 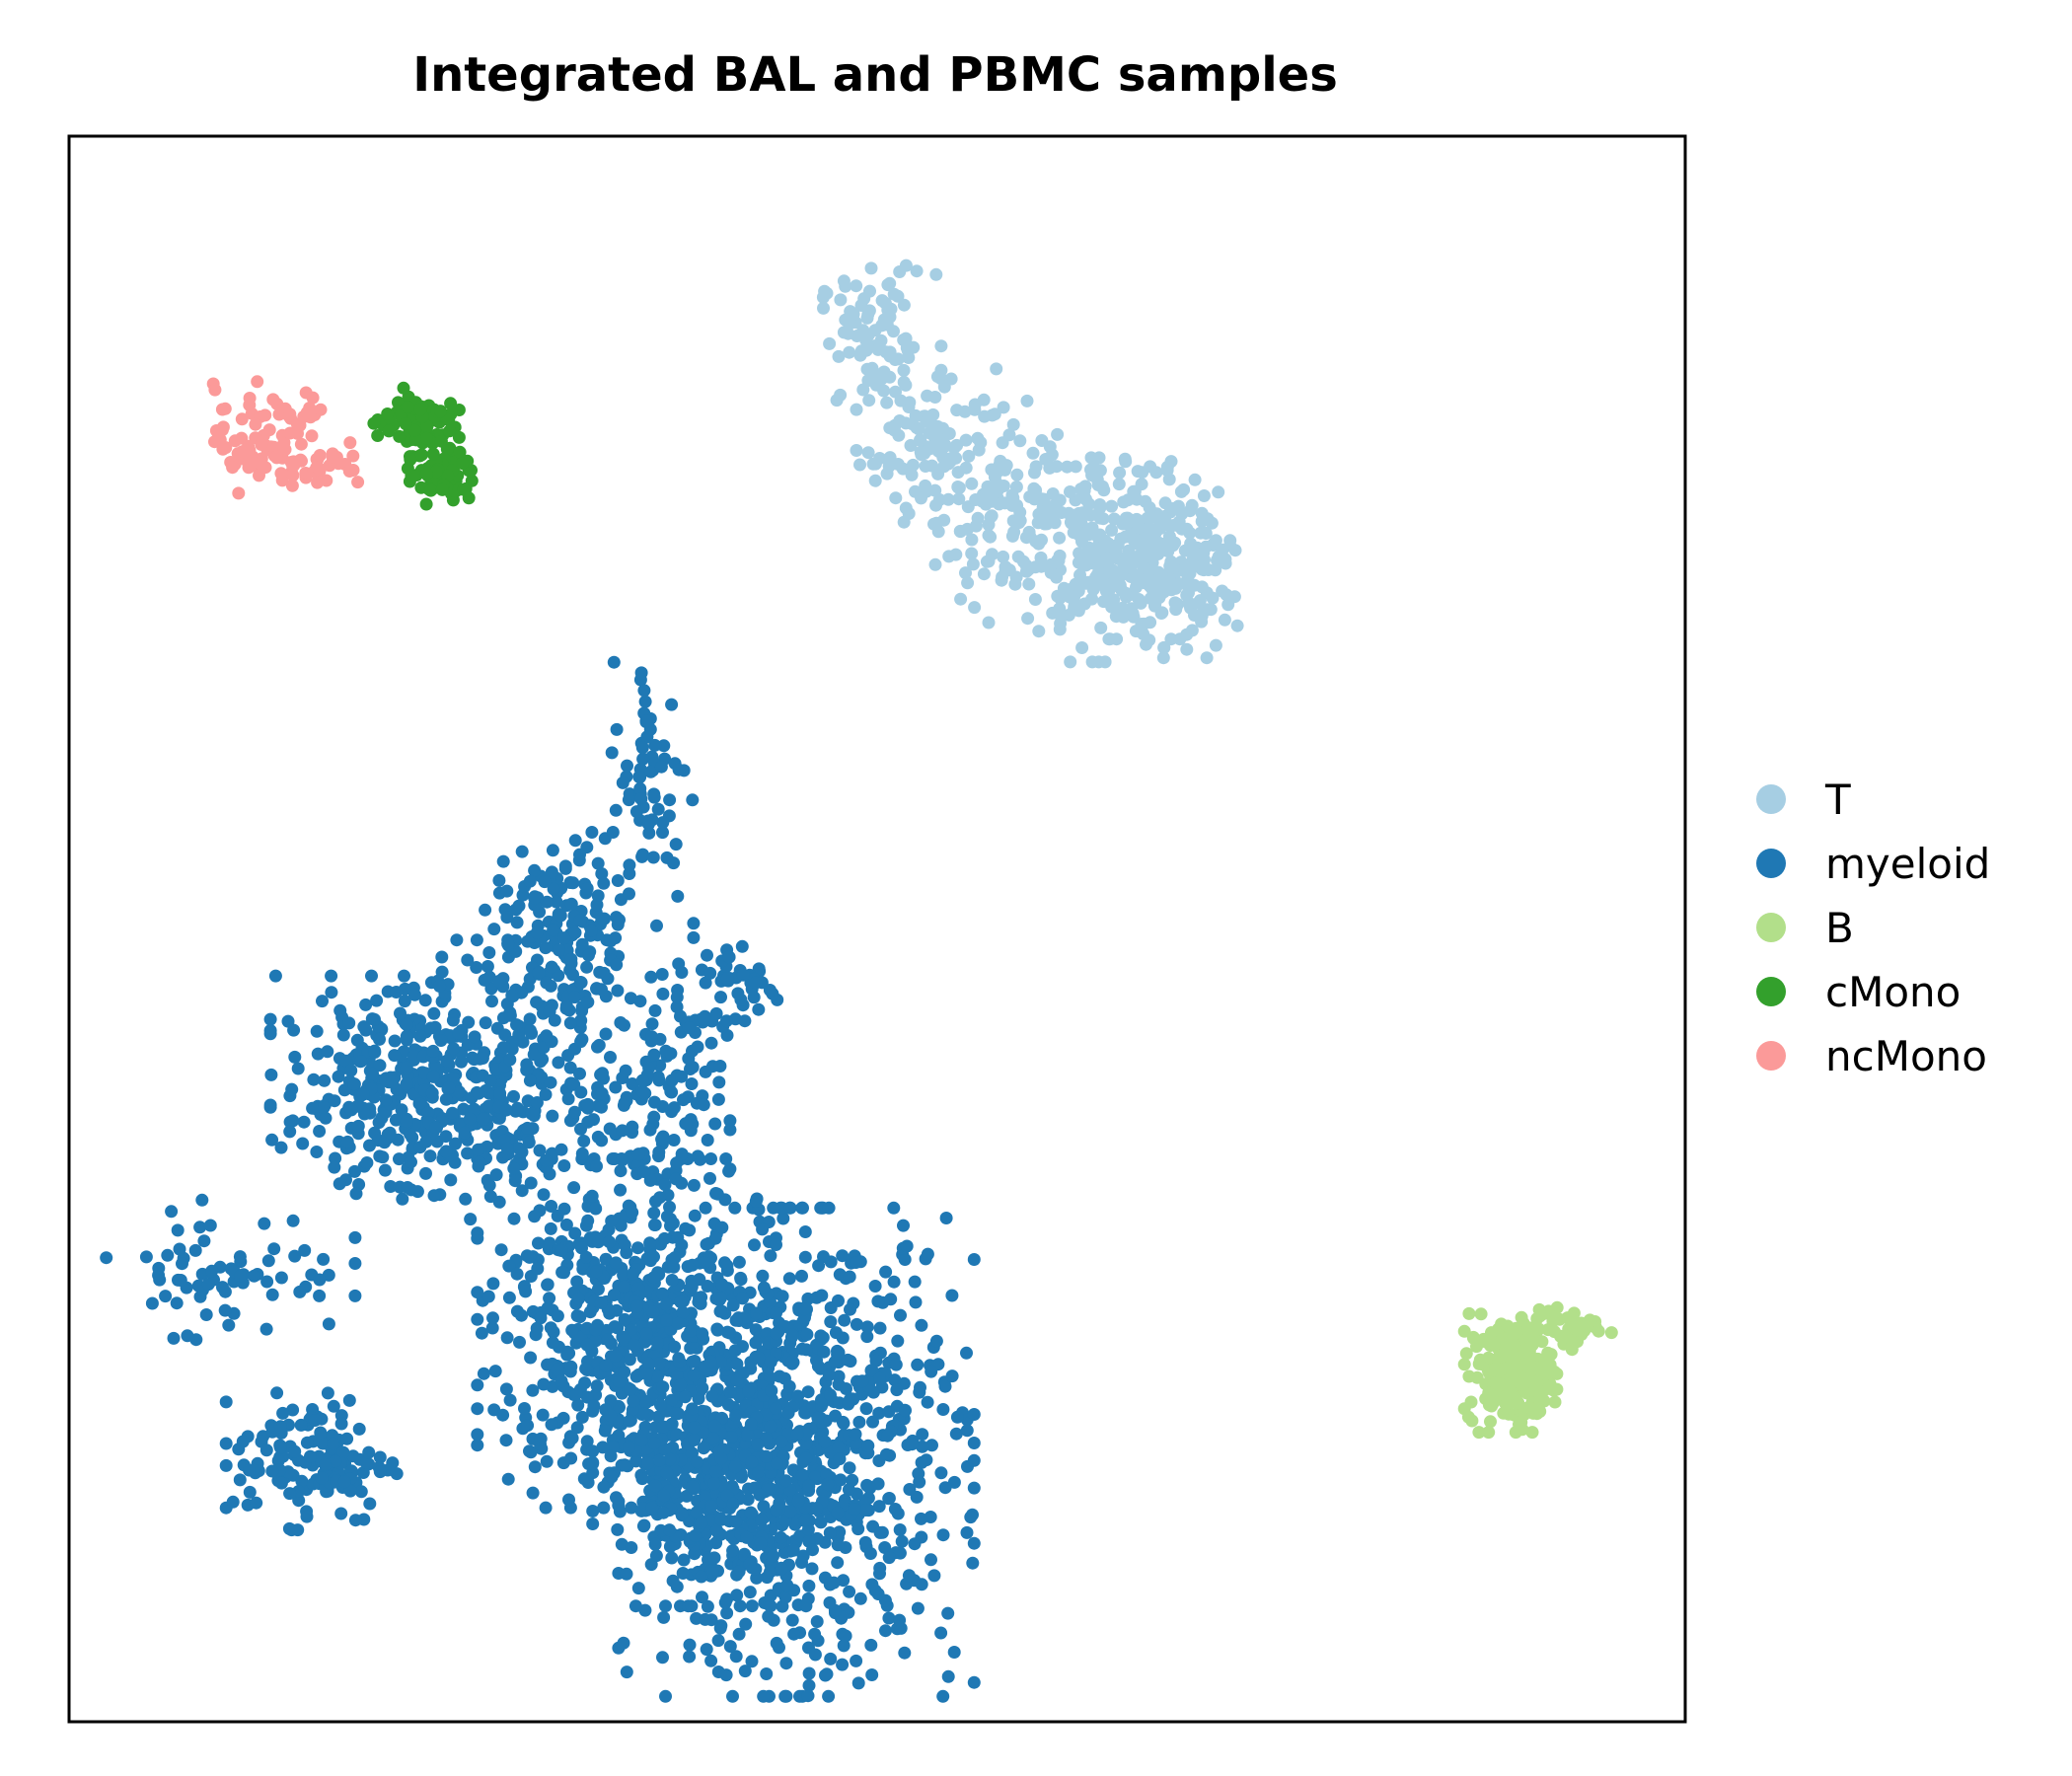 I want to click on legend-label: T, so click(x=1838, y=800).